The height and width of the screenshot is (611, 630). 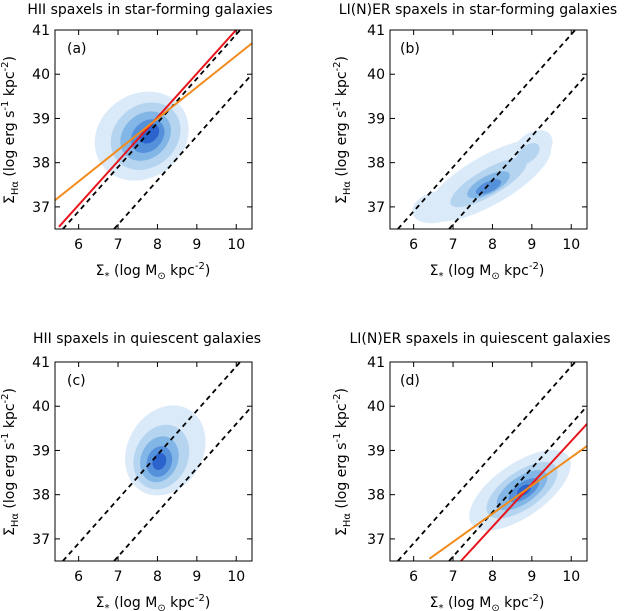 I want to click on panel-label: (b), so click(x=410, y=49).